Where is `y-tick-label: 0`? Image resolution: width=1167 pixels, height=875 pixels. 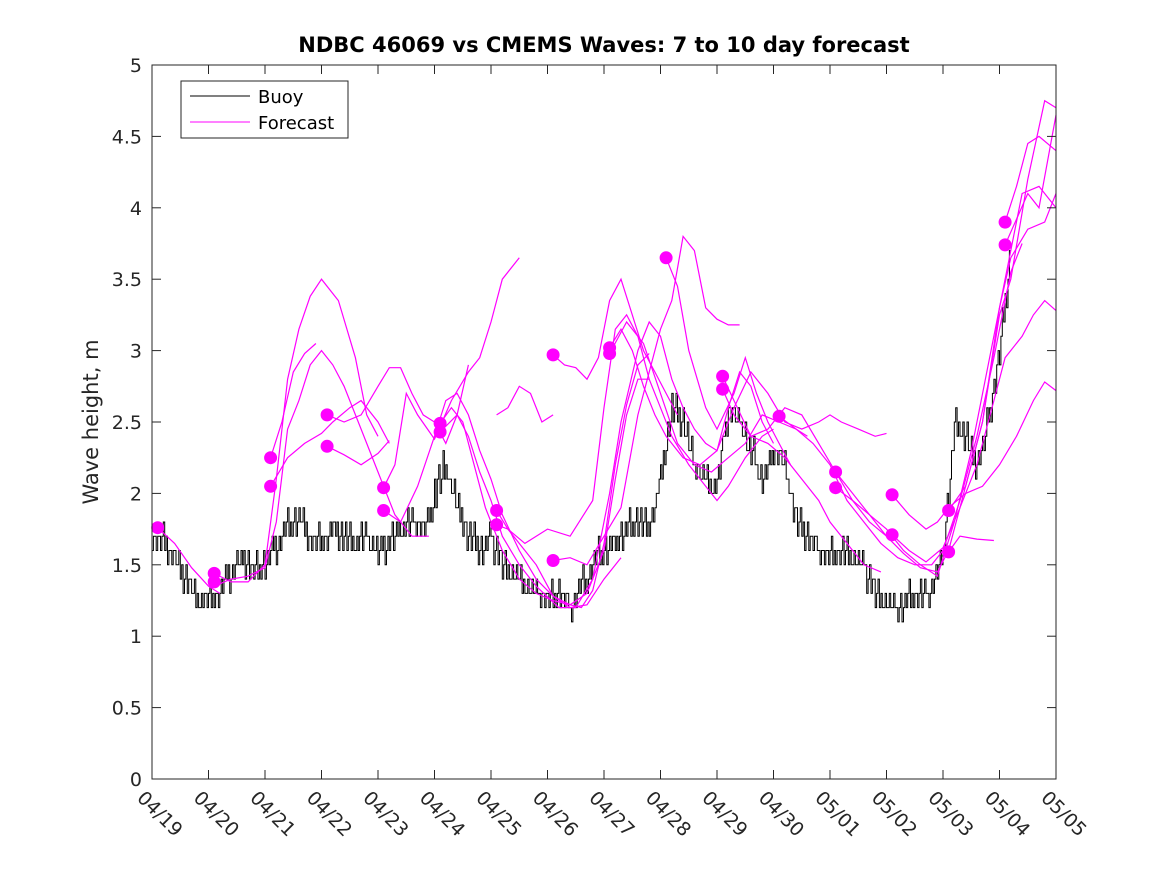 y-tick-label: 0 is located at coordinates (136, 780).